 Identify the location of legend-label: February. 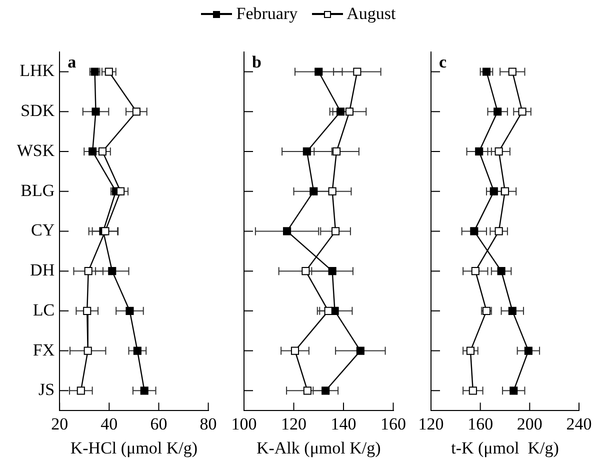
(267, 14).